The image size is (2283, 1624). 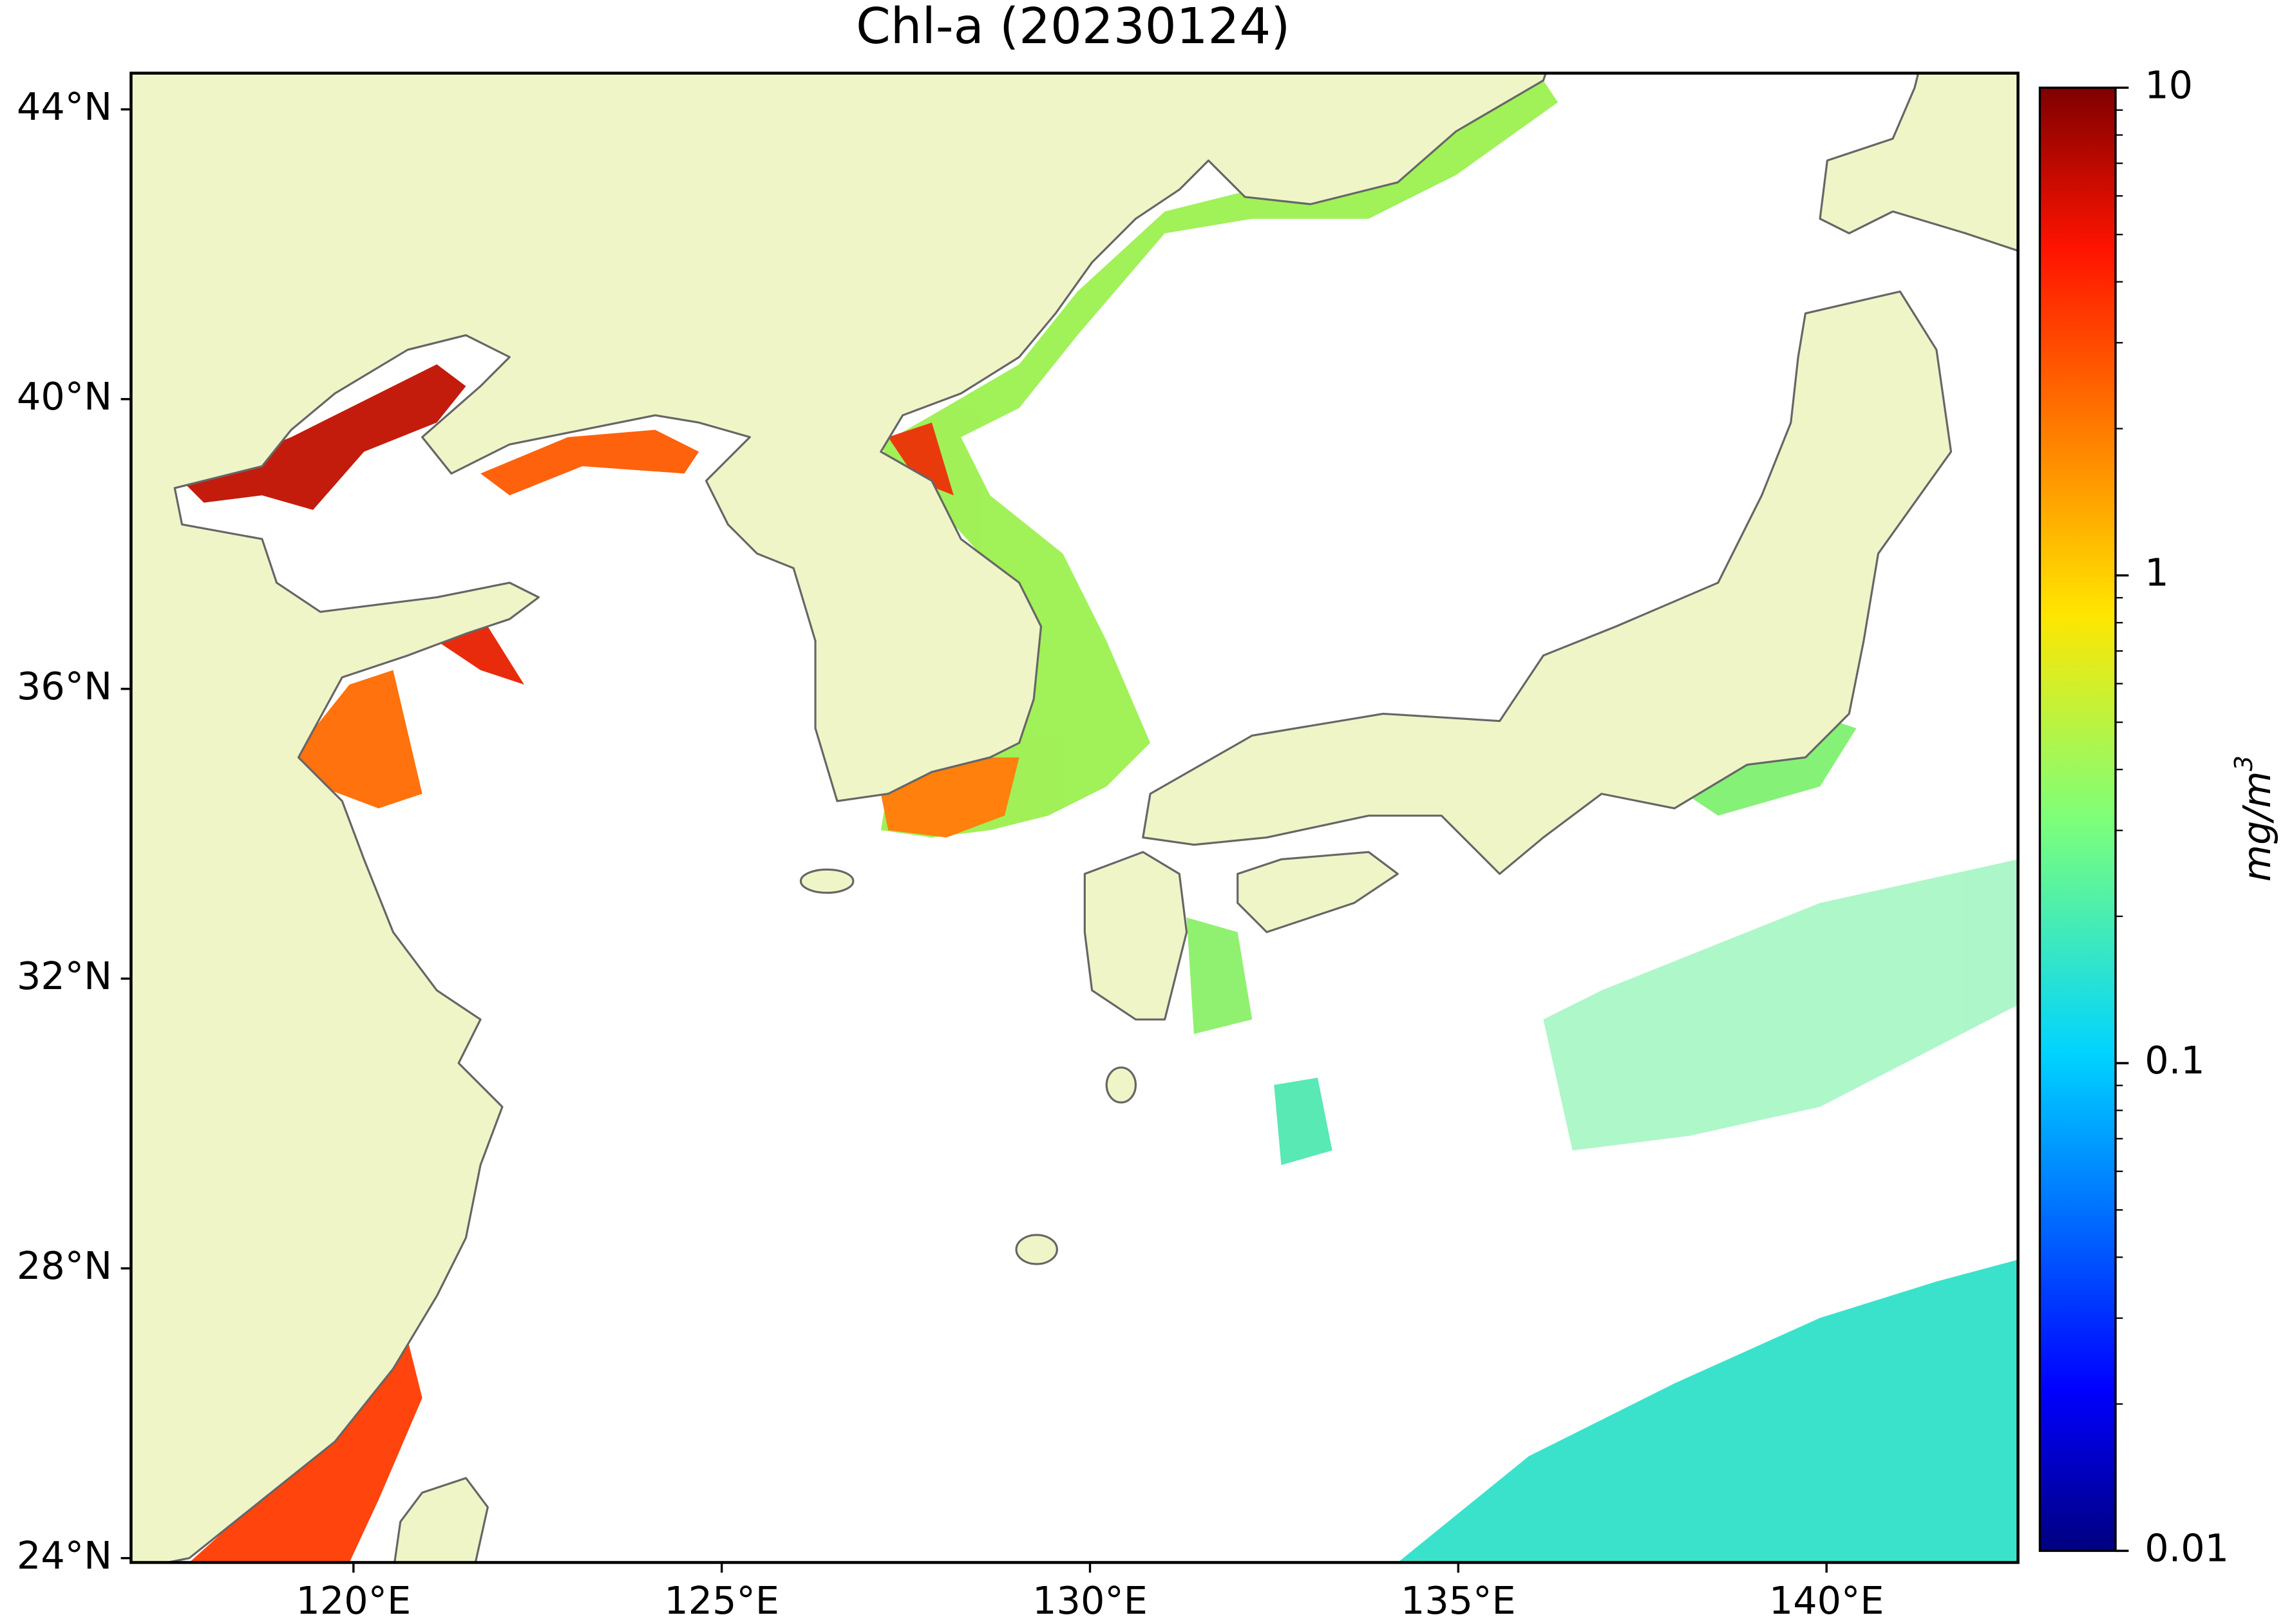 What do you see at coordinates (2257, 826) in the screenshot?
I see `colorbar-label-base: mg/m` at bounding box center [2257, 826].